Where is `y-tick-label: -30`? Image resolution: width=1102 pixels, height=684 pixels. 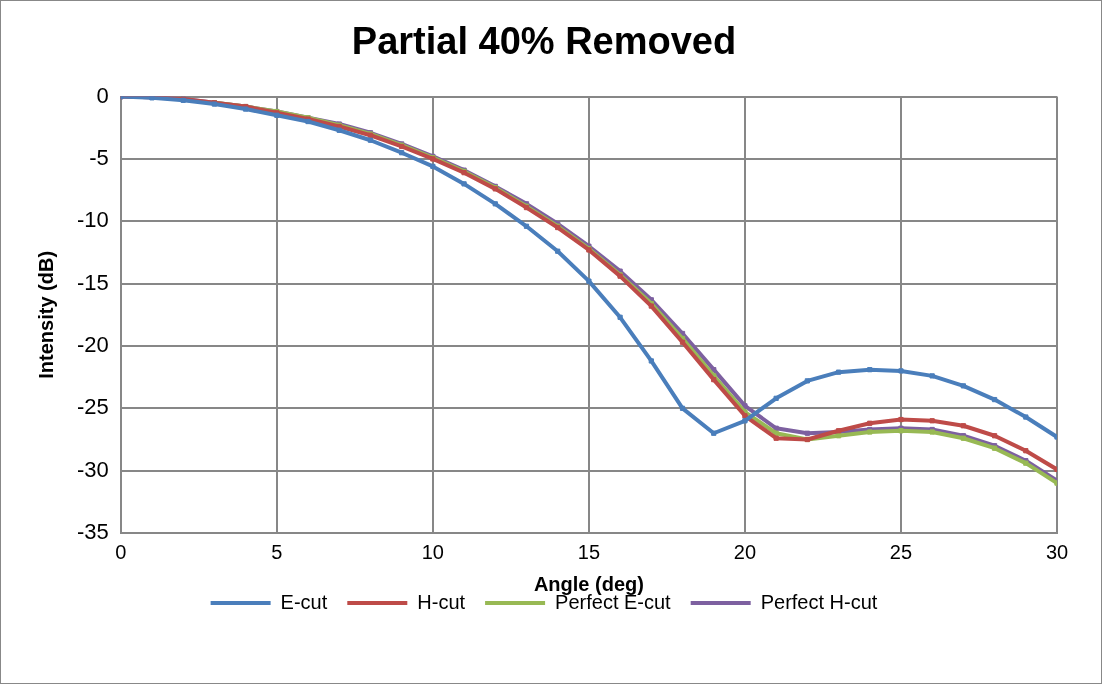 y-tick-label: -30 is located at coordinates (93, 469).